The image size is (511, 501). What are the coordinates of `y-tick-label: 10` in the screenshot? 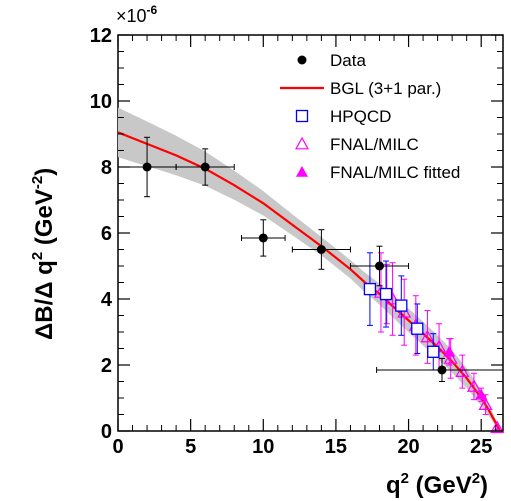 It's located at (101, 102).